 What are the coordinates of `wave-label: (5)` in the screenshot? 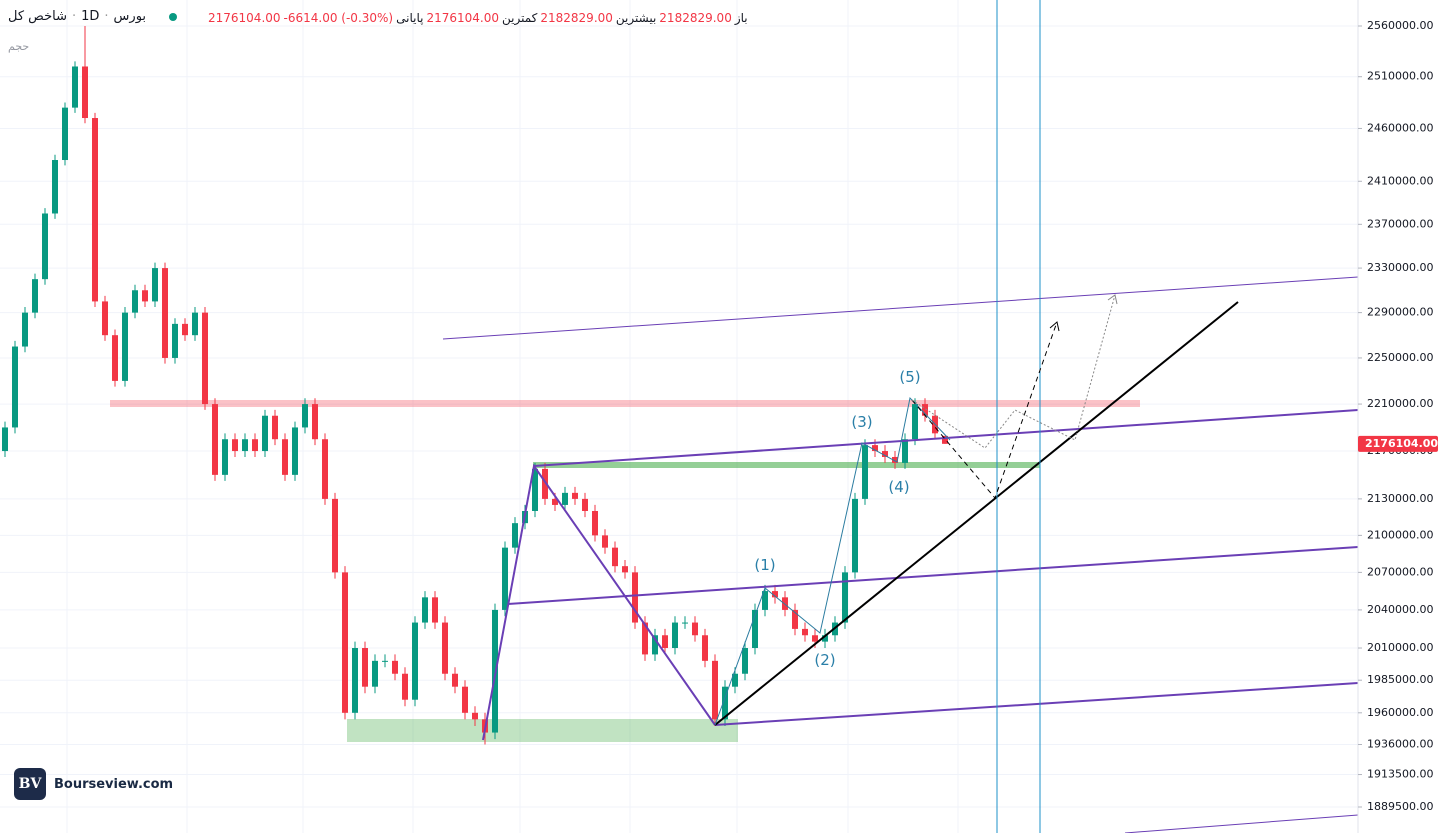 It's located at (909, 377).